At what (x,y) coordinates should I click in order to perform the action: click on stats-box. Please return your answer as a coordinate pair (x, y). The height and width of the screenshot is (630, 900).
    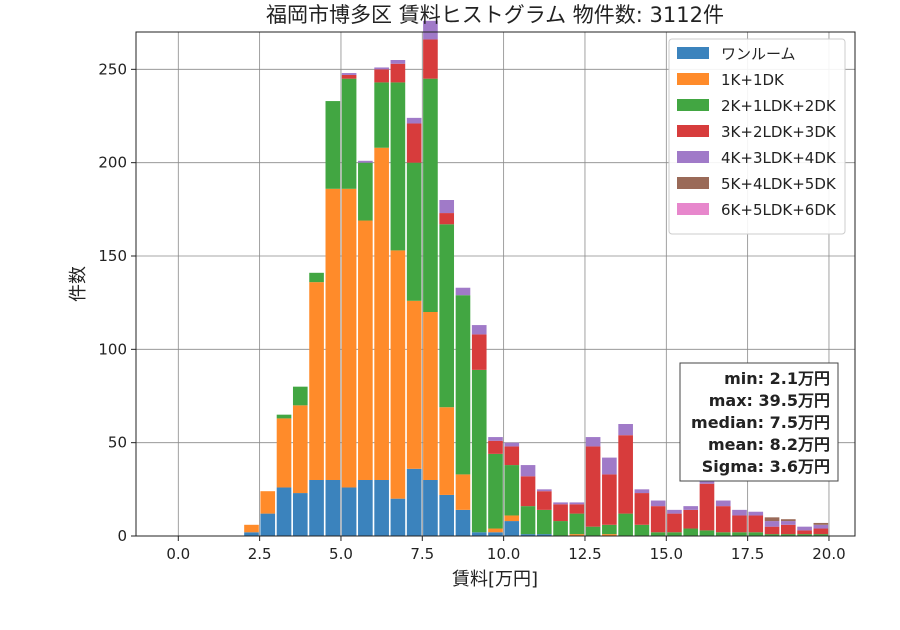
    Looking at the image, I should click on (759, 422).